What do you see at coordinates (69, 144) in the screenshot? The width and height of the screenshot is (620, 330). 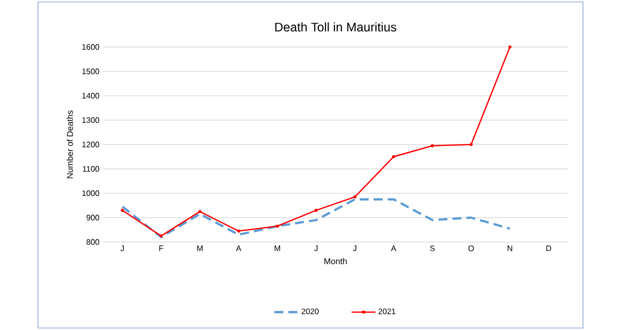 I see `y-axis-title: Number of Deaths` at bounding box center [69, 144].